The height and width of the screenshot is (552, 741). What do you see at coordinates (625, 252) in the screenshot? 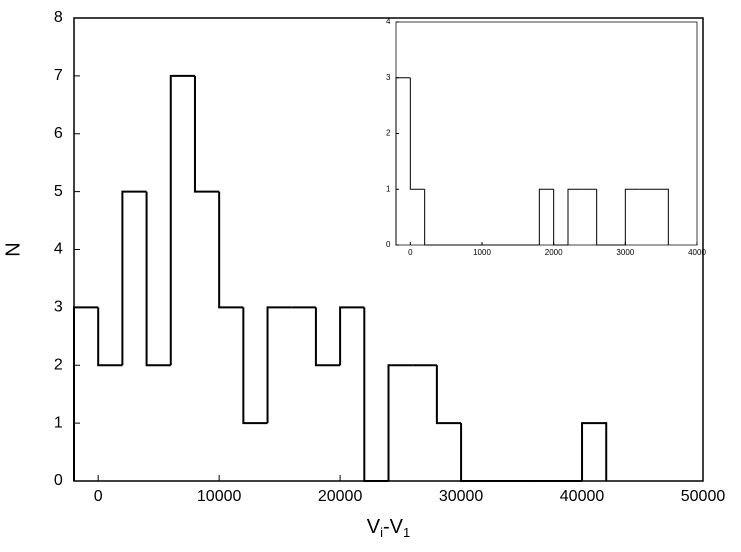
I see `x-tick-label: 3000` at bounding box center [625, 252].